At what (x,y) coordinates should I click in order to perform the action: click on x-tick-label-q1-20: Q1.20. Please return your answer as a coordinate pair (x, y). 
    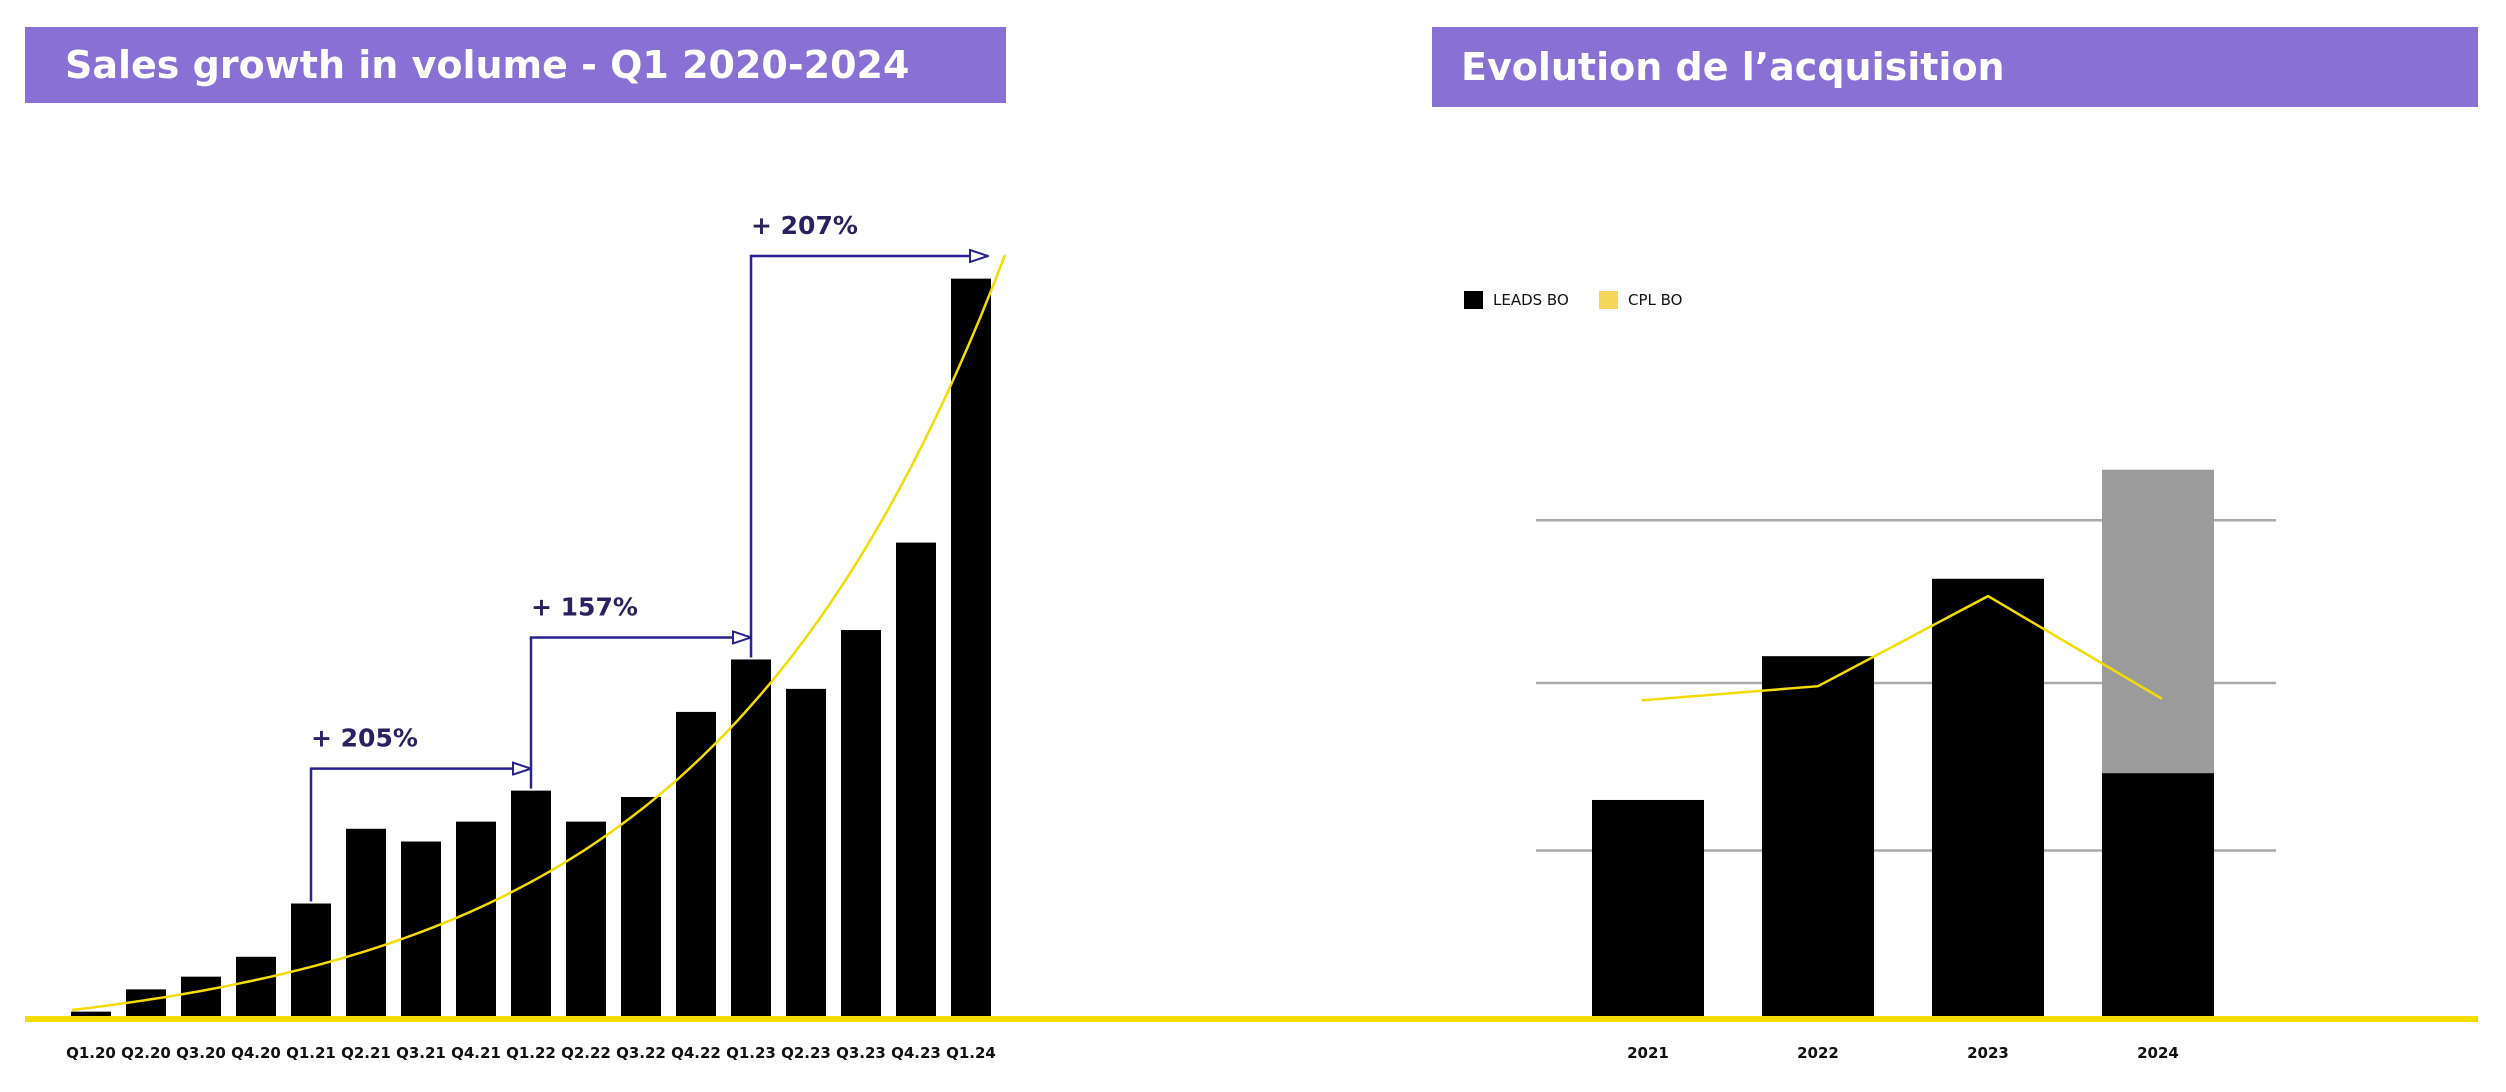
    Looking at the image, I should click on (91, 1053).